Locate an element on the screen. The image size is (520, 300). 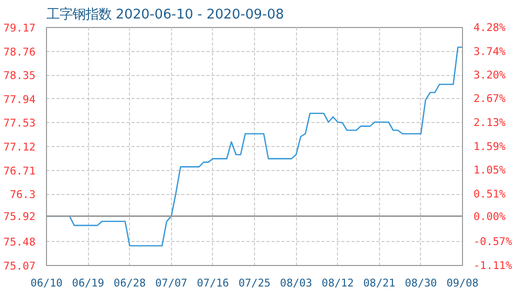
y2-tick-label: 0.51% is located at coordinates (490, 193).